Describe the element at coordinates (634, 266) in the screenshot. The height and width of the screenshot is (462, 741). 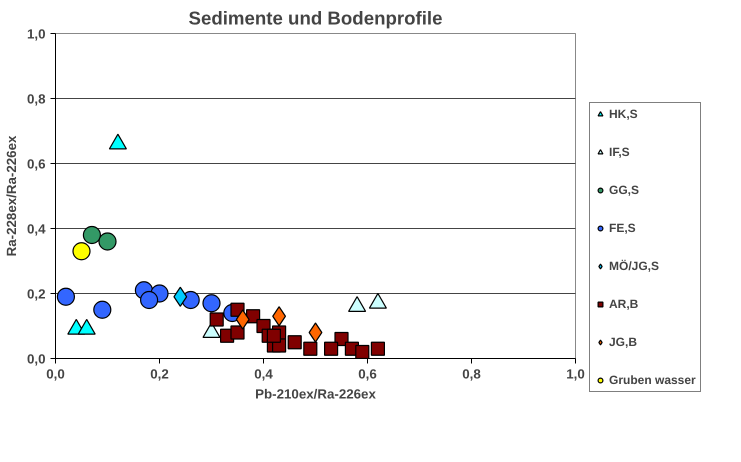
I see `legend-label: MÖ/JG,S` at that location.